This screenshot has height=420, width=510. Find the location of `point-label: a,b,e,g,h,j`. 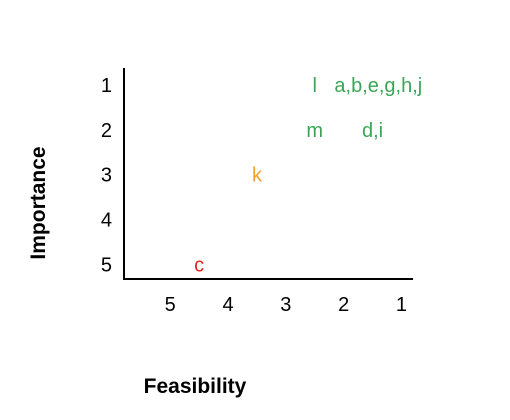

point-label: a,b,e,g,h,j is located at coordinates (378, 86).